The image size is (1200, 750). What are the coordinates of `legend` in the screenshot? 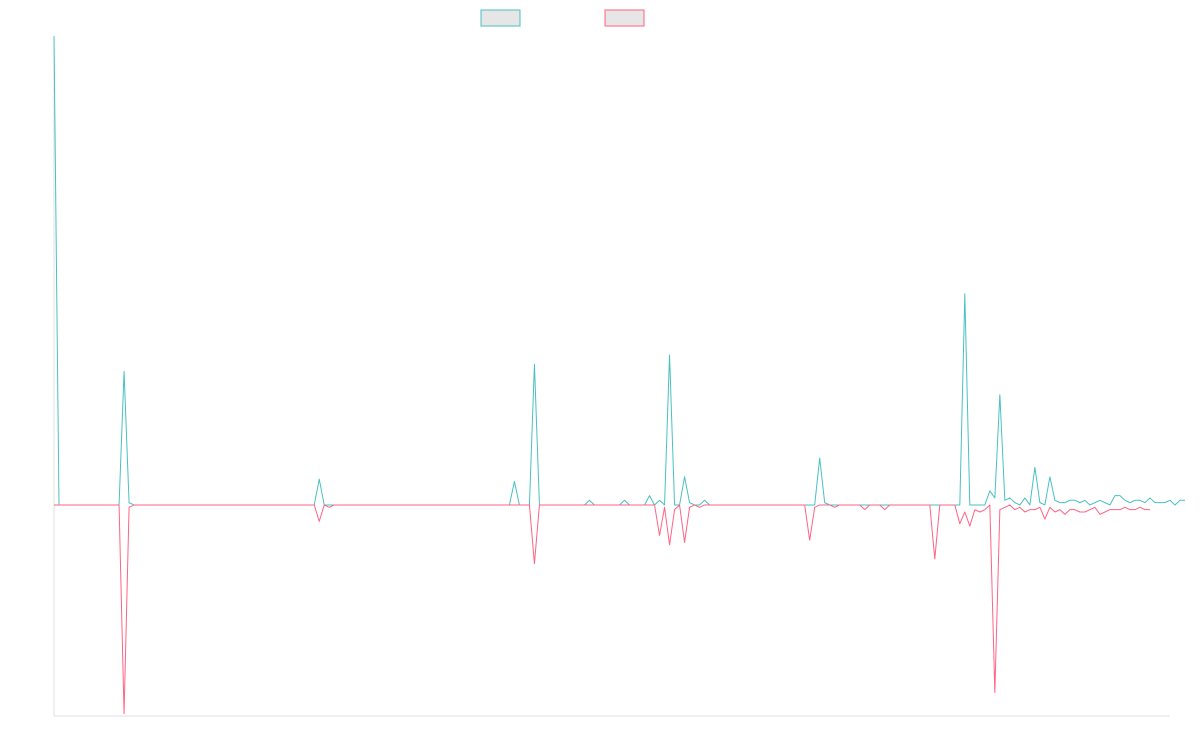 It's located at (562, 18).